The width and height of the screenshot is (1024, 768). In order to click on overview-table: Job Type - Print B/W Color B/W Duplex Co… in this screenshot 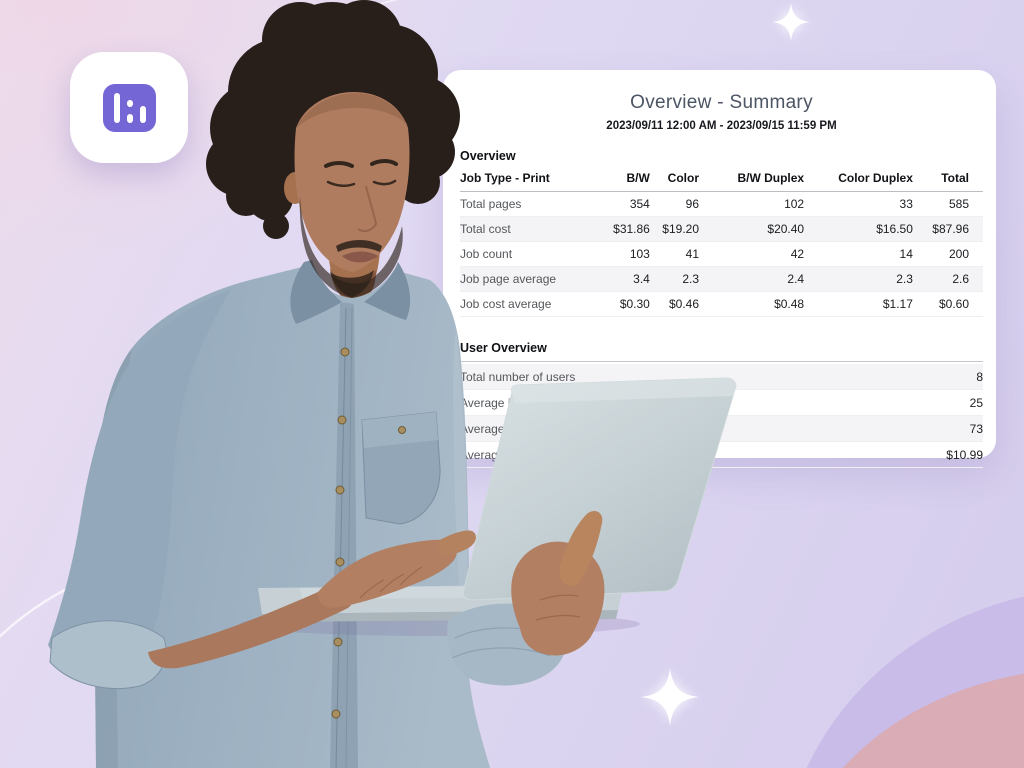, I will do `click(721, 241)`.